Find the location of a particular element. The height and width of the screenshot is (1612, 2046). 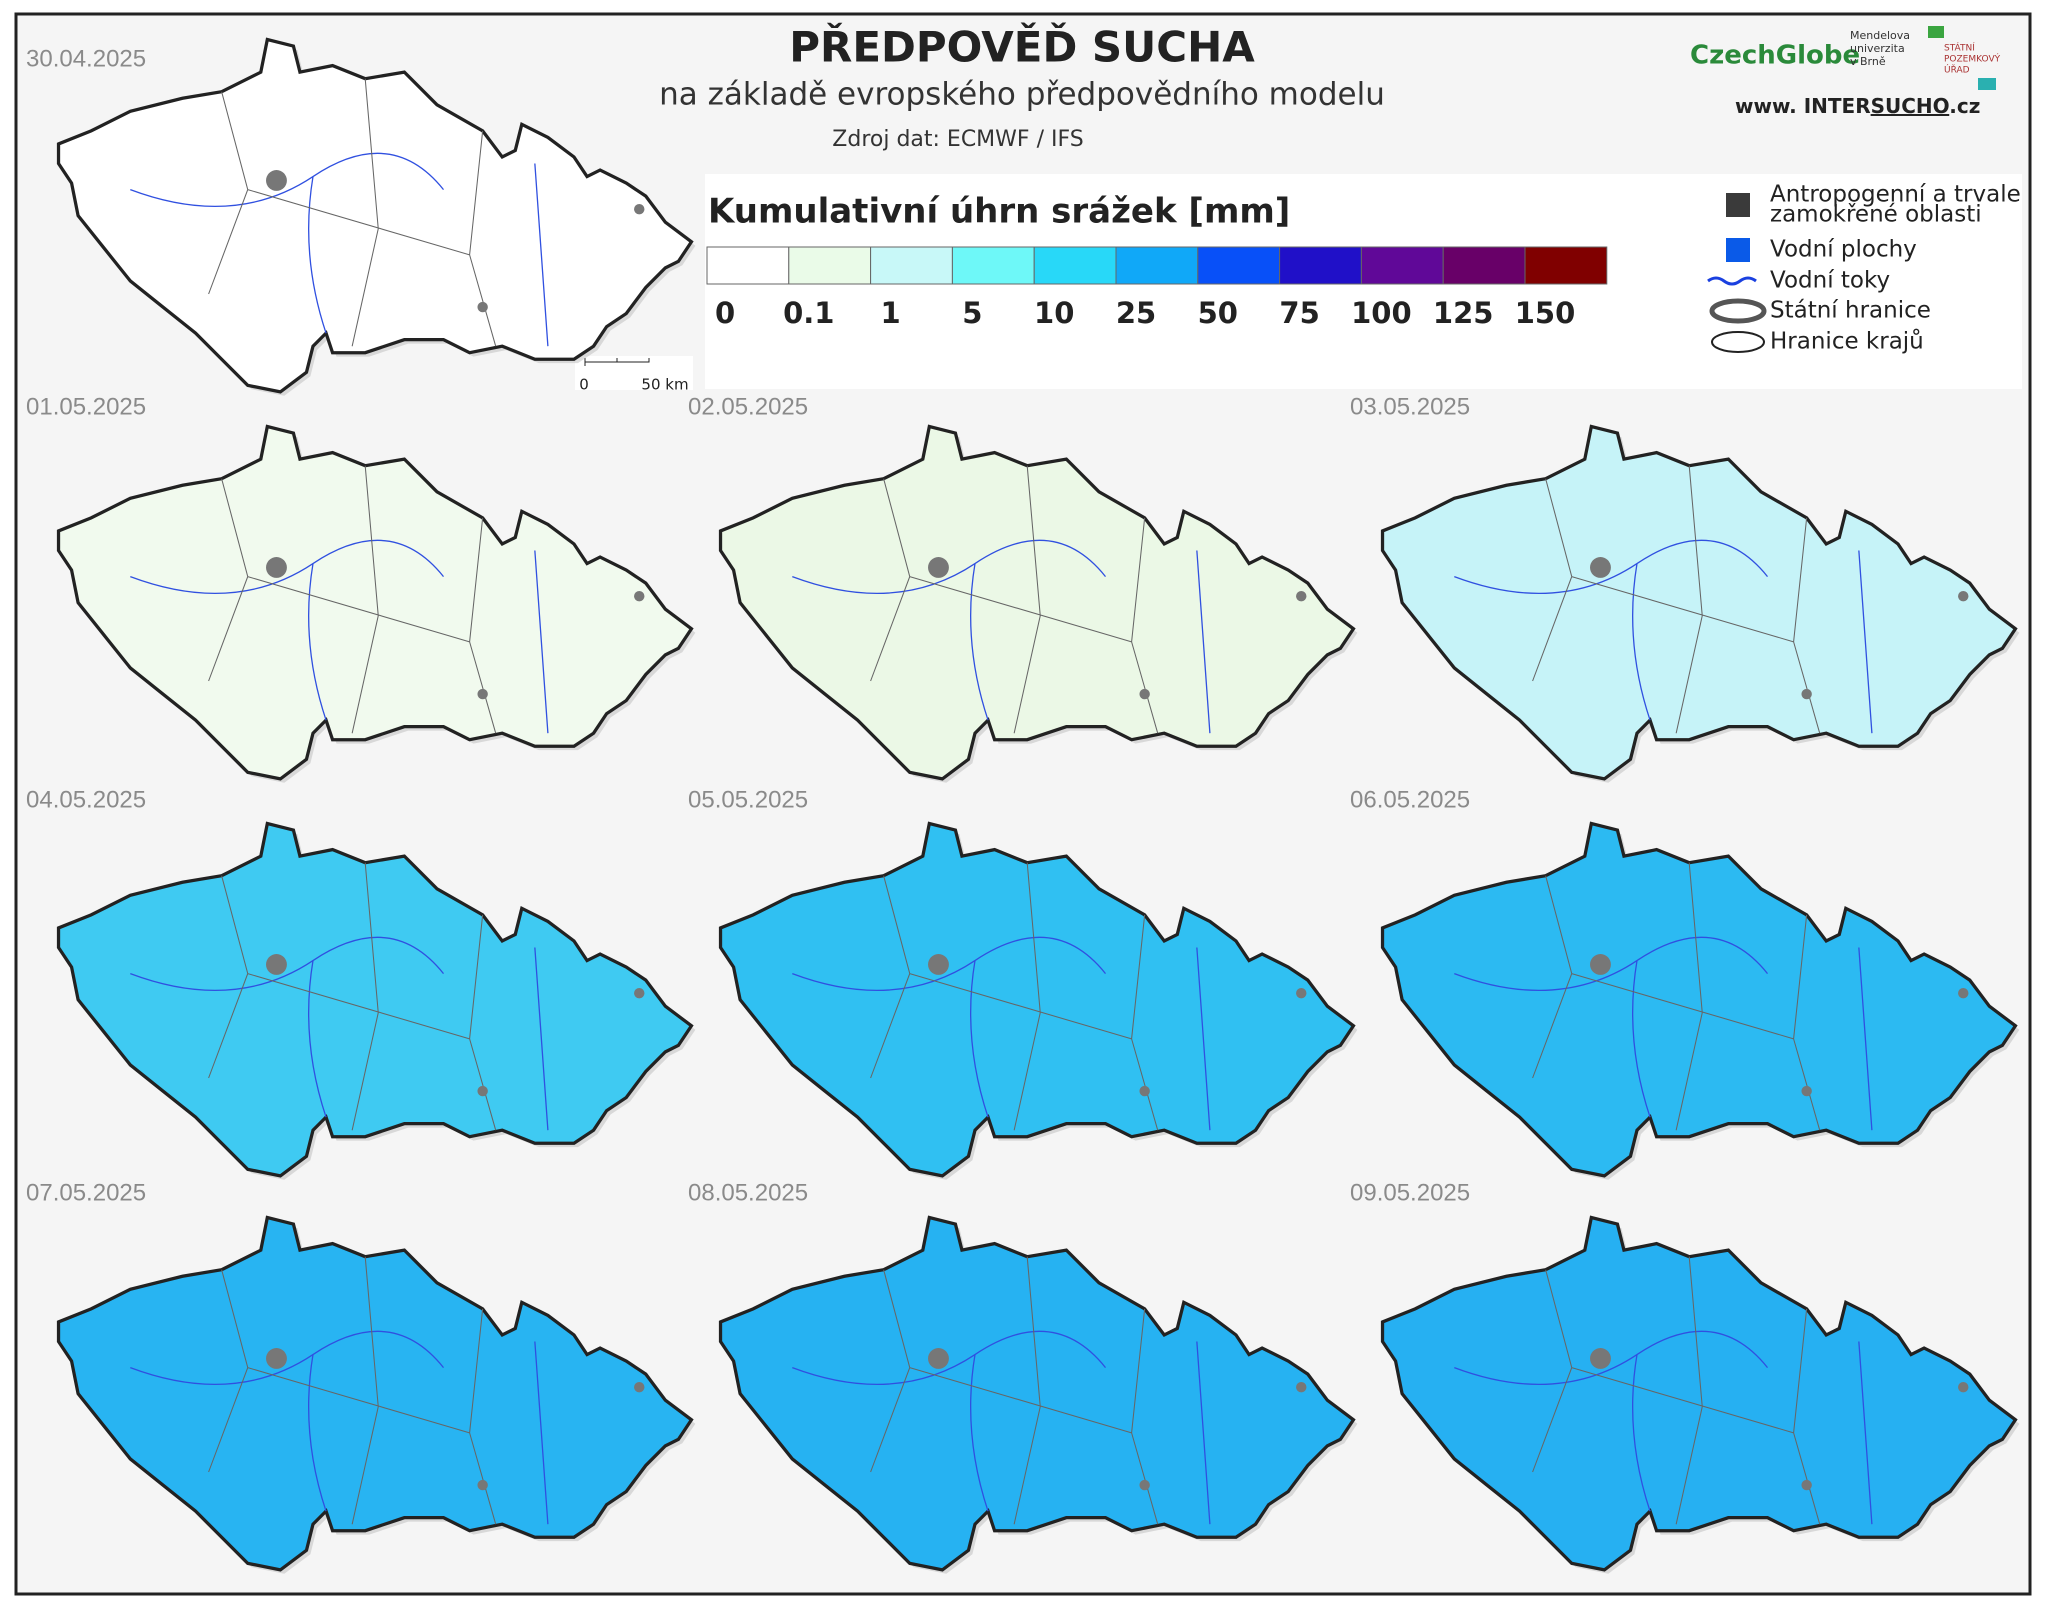

logo-czechglobe: CzechGlobe is located at coordinates (1775, 56).